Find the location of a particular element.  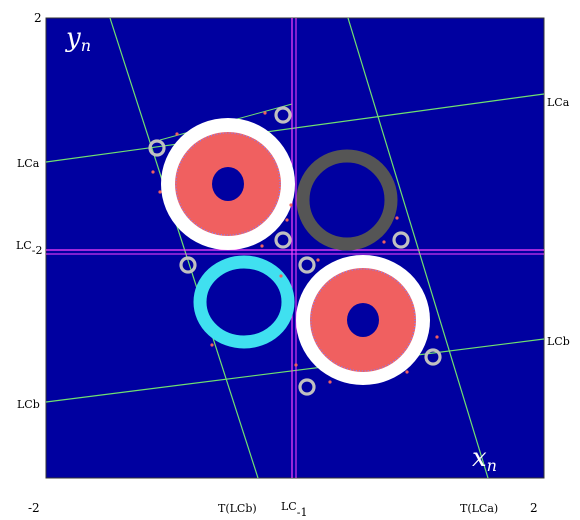

gray-ring is located at coordinates (347, 200).